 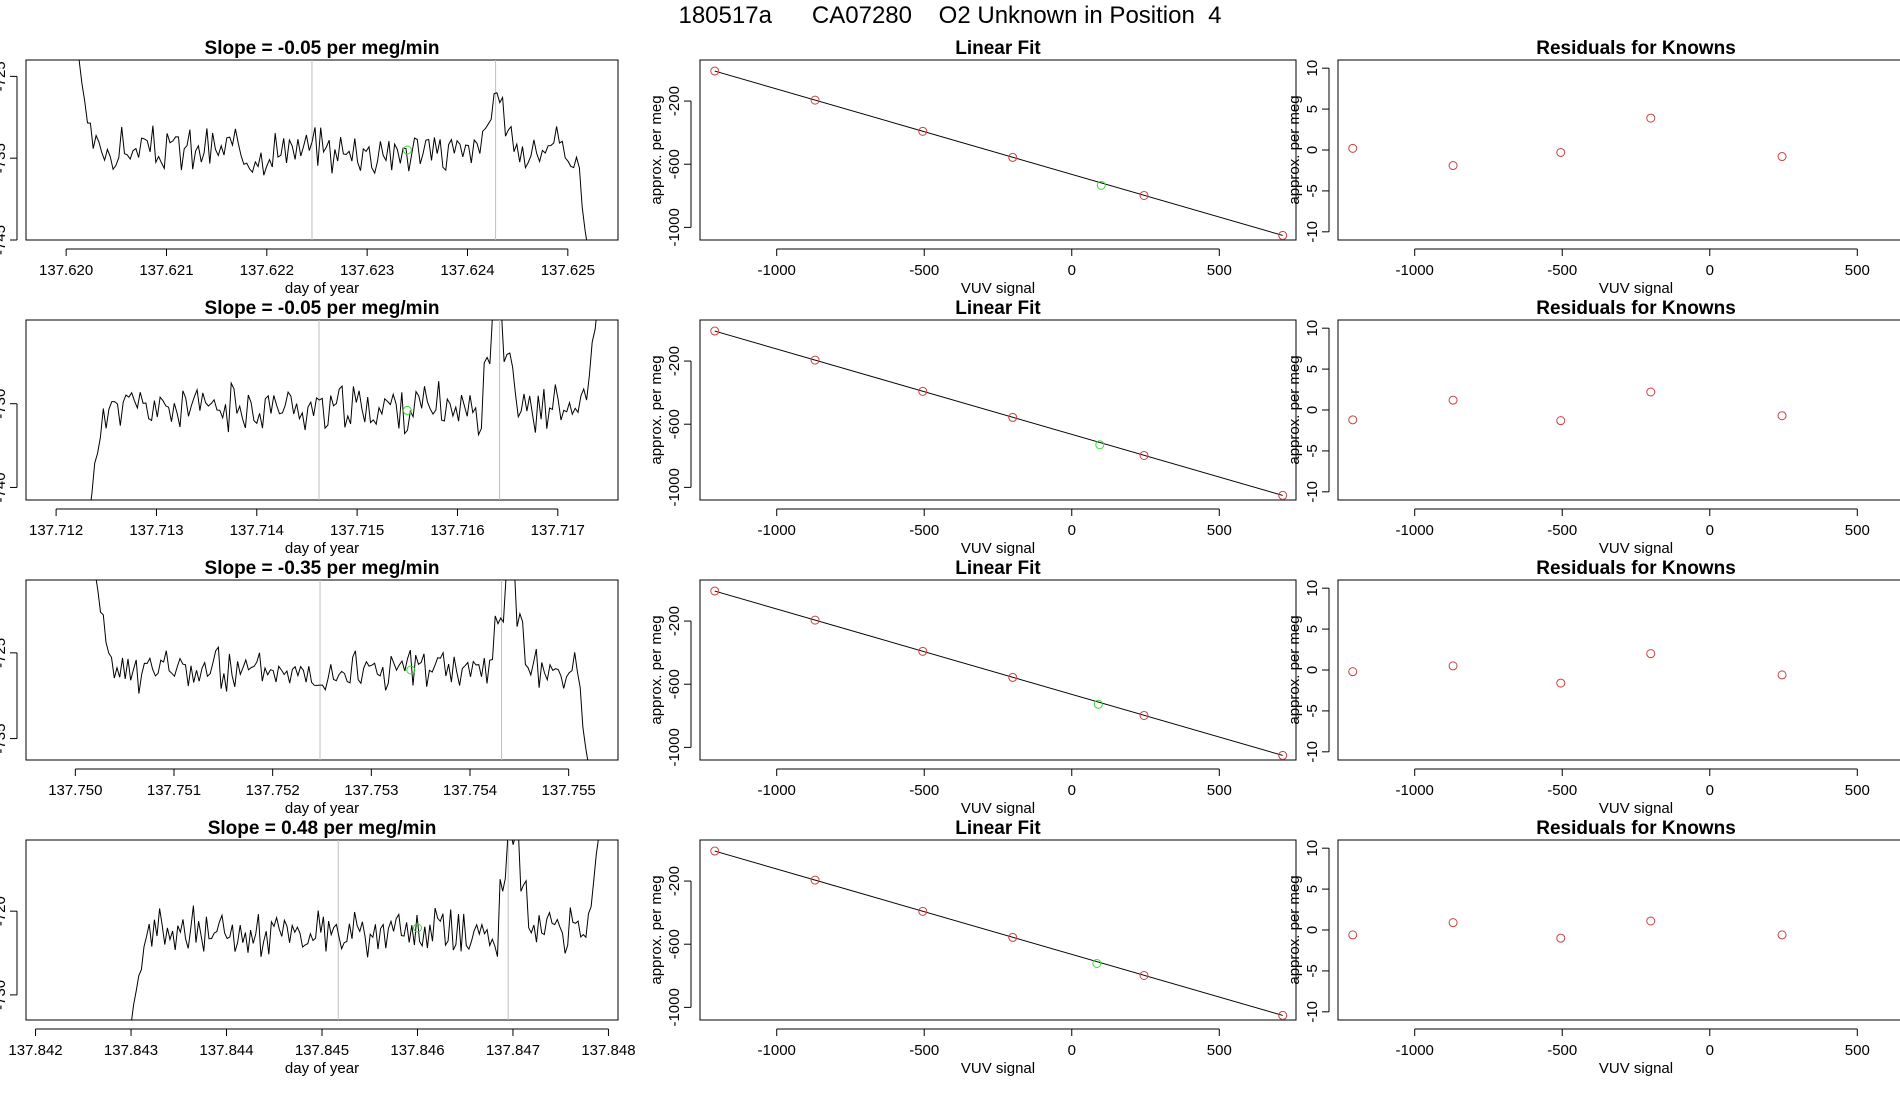 I want to click on x-tick-label: 137.751, so click(x=174, y=790).